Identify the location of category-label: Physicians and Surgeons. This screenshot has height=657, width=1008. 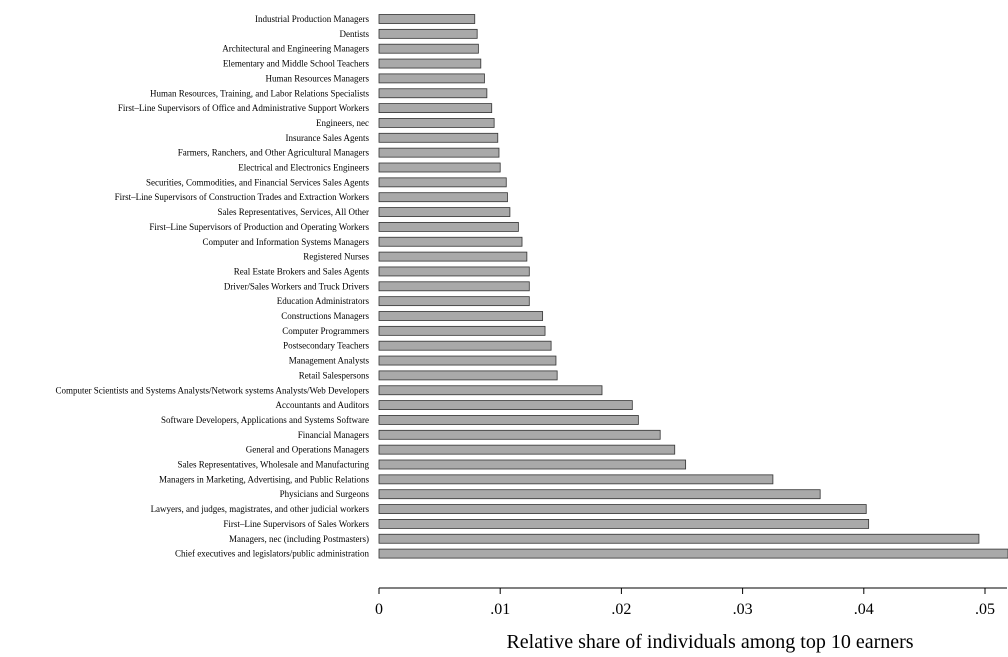
(325, 494).